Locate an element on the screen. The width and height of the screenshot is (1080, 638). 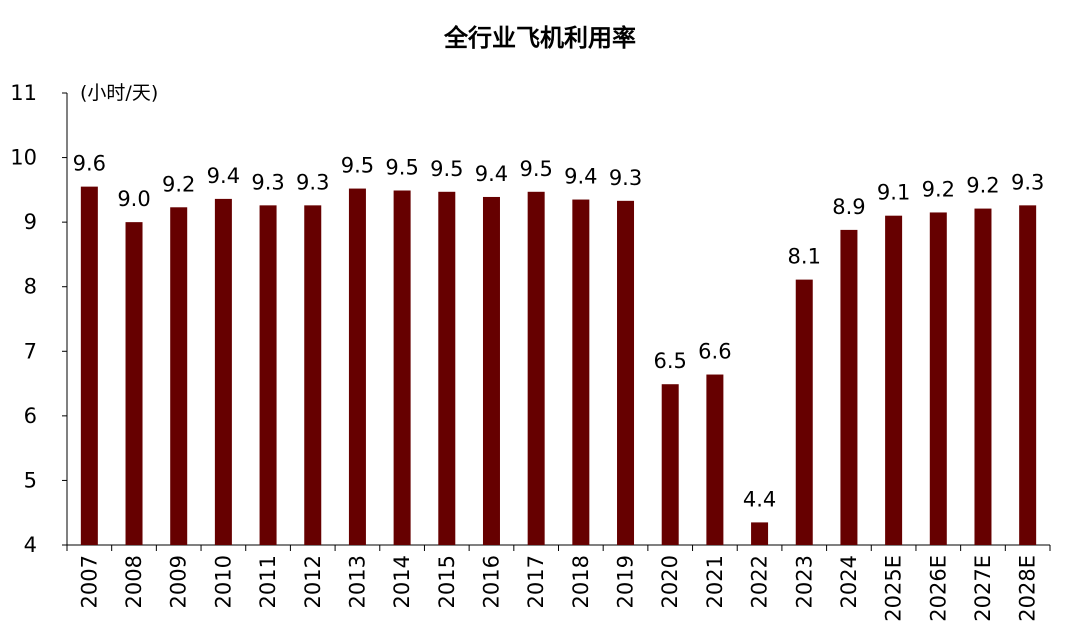
x-tick-label-2026E: 2026E is located at coordinates (938, 588).